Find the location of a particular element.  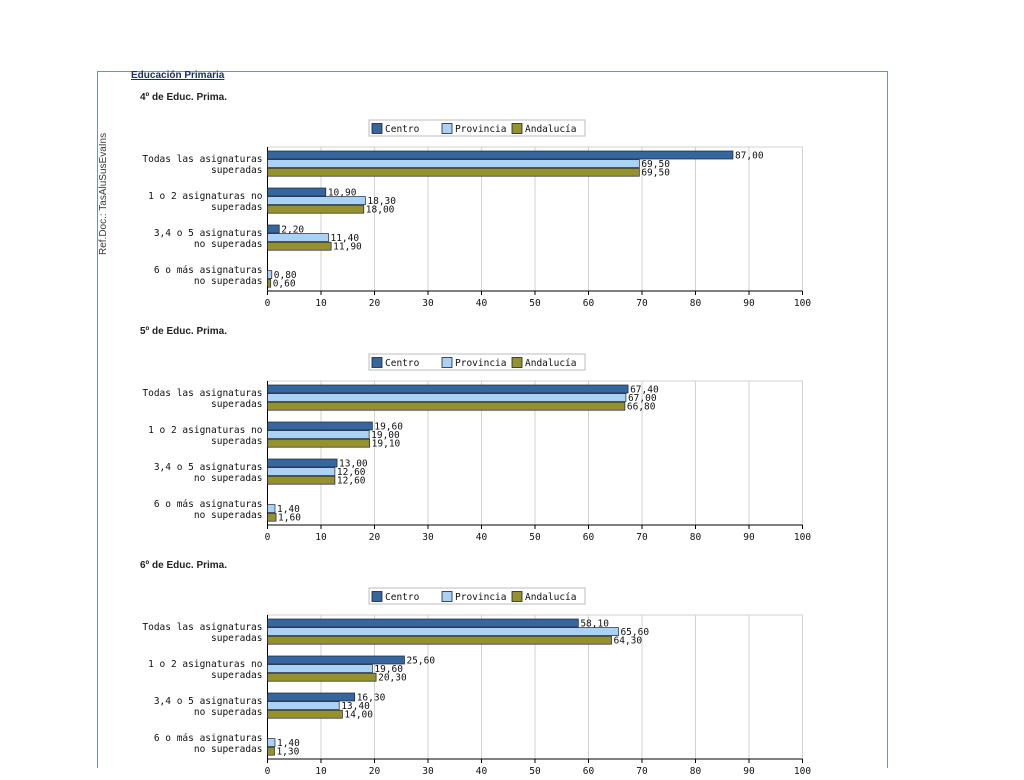

bar-value-label: 64,30 is located at coordinates (628, 641).